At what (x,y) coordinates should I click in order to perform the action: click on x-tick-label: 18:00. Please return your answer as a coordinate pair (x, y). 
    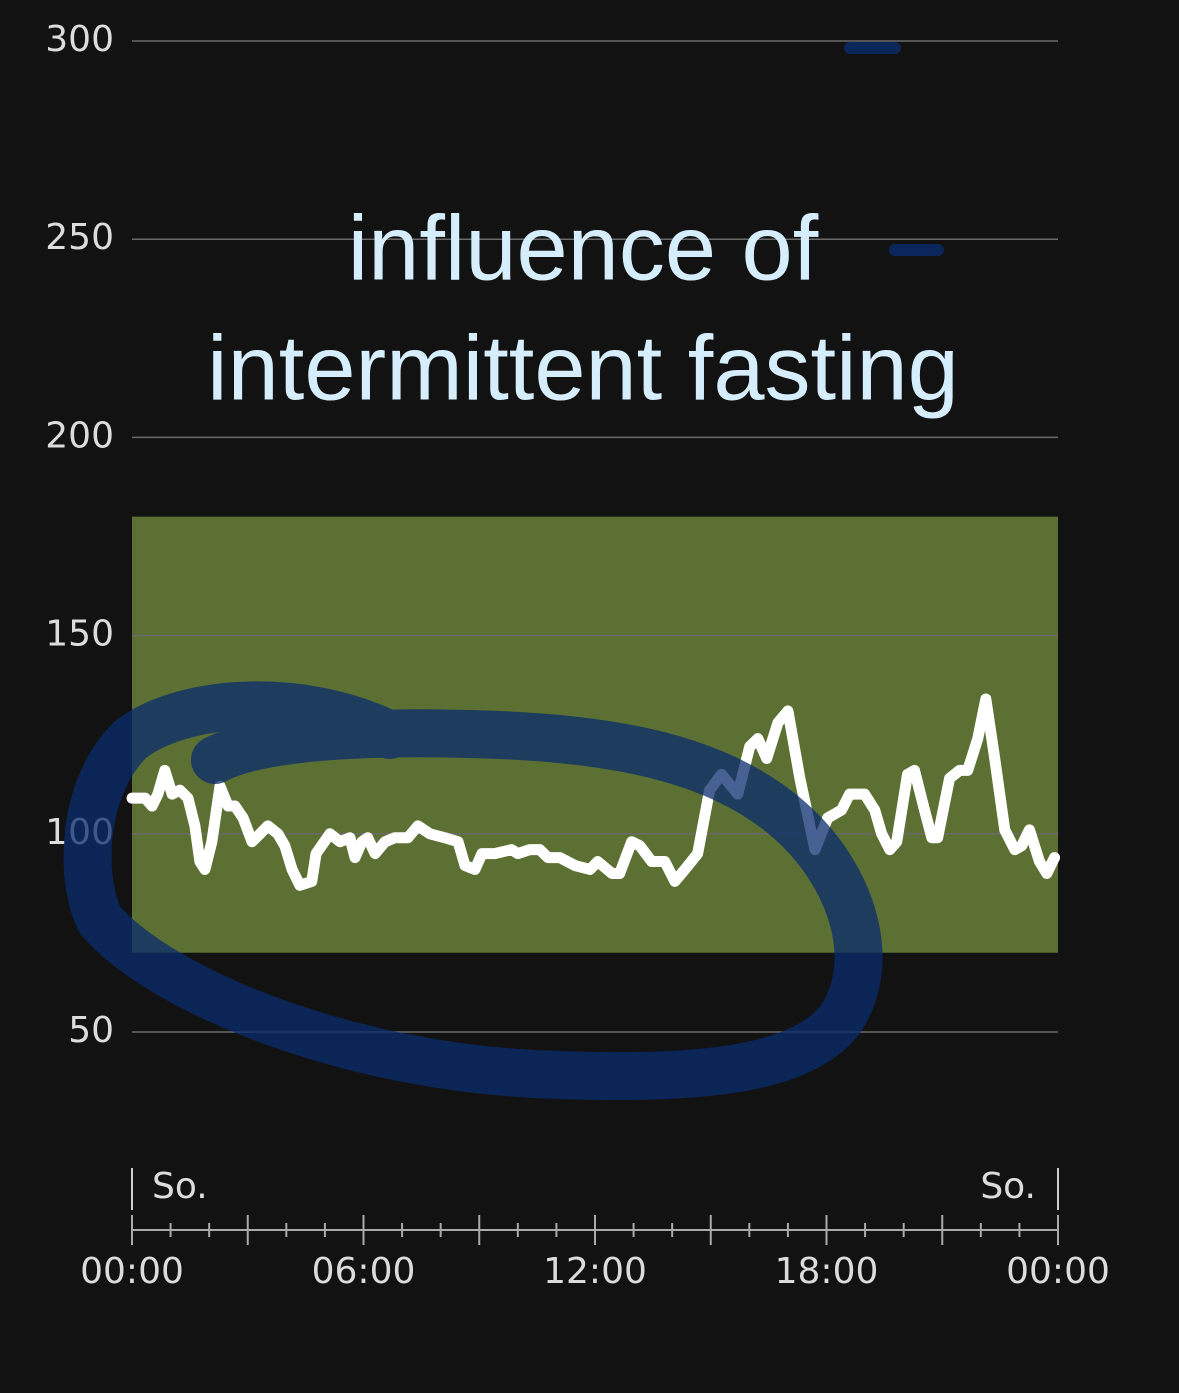
    Looking at the image, I should click on (827, 1271).